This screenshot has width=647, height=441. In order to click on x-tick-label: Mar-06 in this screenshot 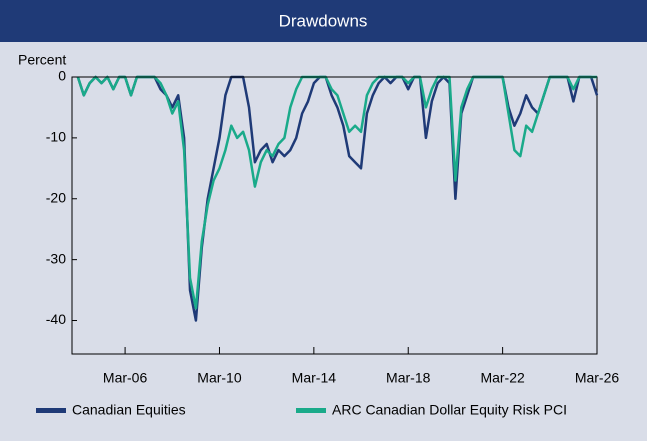, I will do `click(125, 378)`.